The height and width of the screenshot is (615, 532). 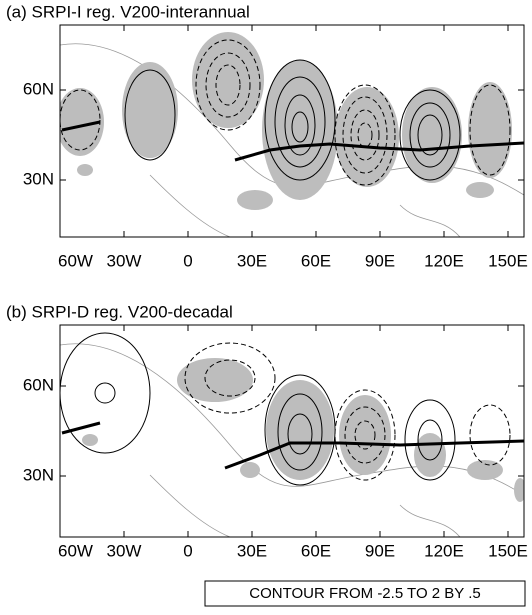 I want to click on footer-label: CONTOUR FROM -2.5 TO 2 BY .5, so click(x=364, y=593).